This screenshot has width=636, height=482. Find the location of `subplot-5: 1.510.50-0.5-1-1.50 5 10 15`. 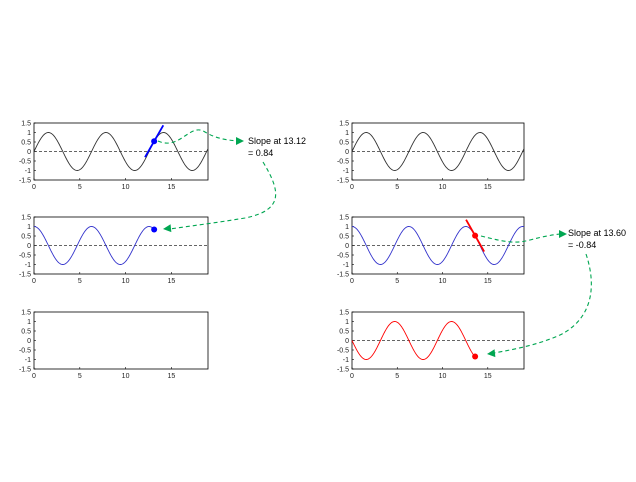

subplot-5: 1.510.50-0.5-1-1.50 5 10 15 is located at coordinates (431, 250).